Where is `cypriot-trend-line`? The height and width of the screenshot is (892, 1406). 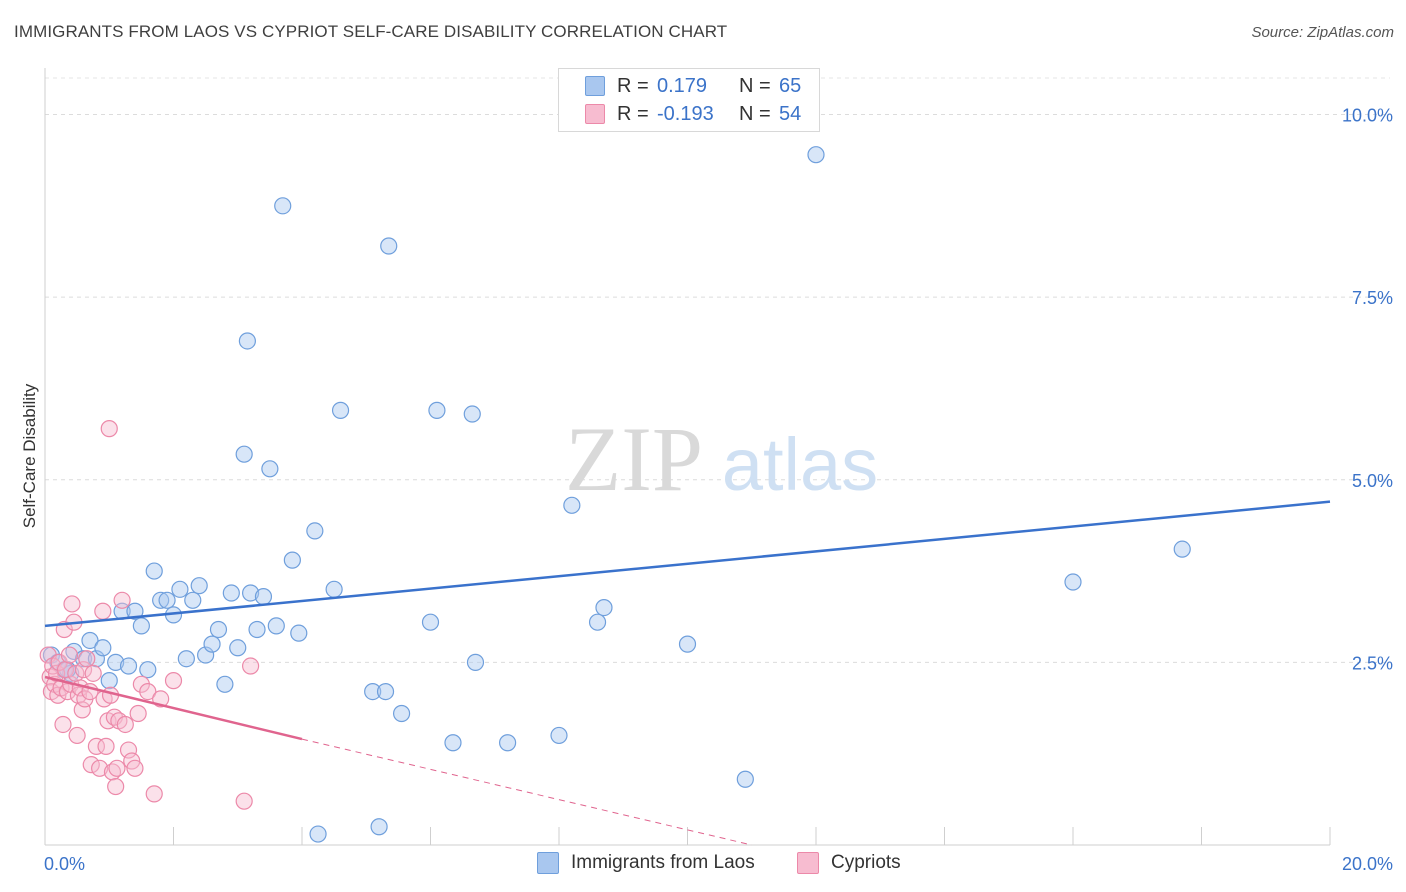
cypriot-trend-line is located at coordinates (173, 708).